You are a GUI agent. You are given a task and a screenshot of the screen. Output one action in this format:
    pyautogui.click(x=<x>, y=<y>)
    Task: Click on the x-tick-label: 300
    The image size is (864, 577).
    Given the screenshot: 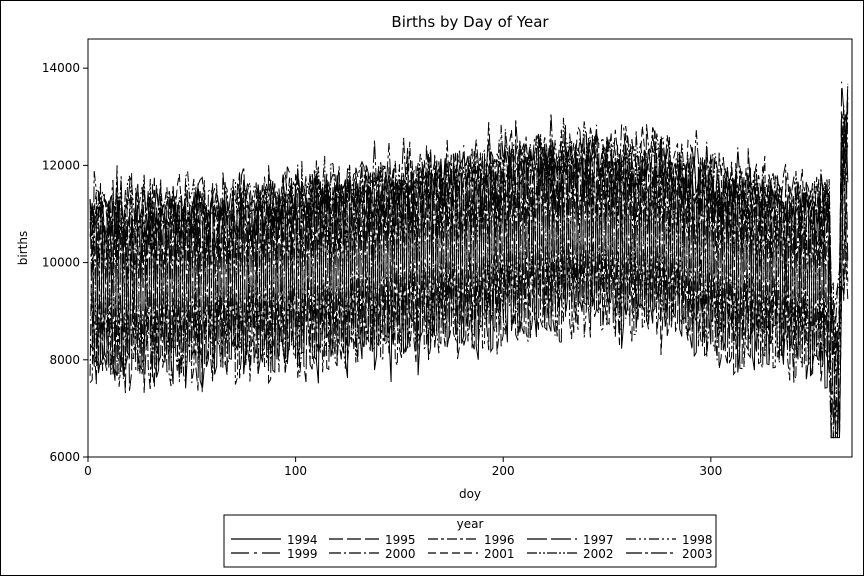 What is the action you would take?
    pyautogui.click(x=710, y=471)
    